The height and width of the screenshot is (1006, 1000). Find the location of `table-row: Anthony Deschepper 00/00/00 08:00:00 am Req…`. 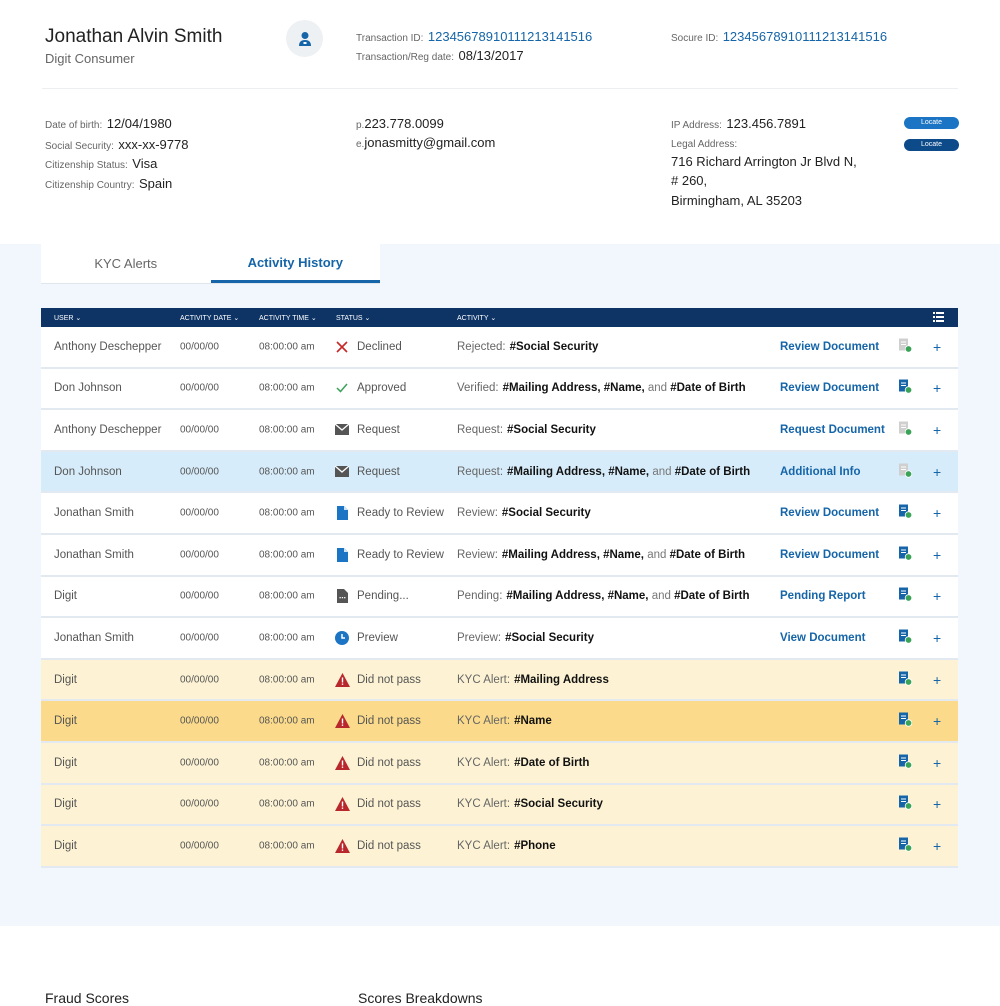

table-row: Anthony Deschepper 00/00/00 08:00:00 am Req… is located at coordinates (499, 431).